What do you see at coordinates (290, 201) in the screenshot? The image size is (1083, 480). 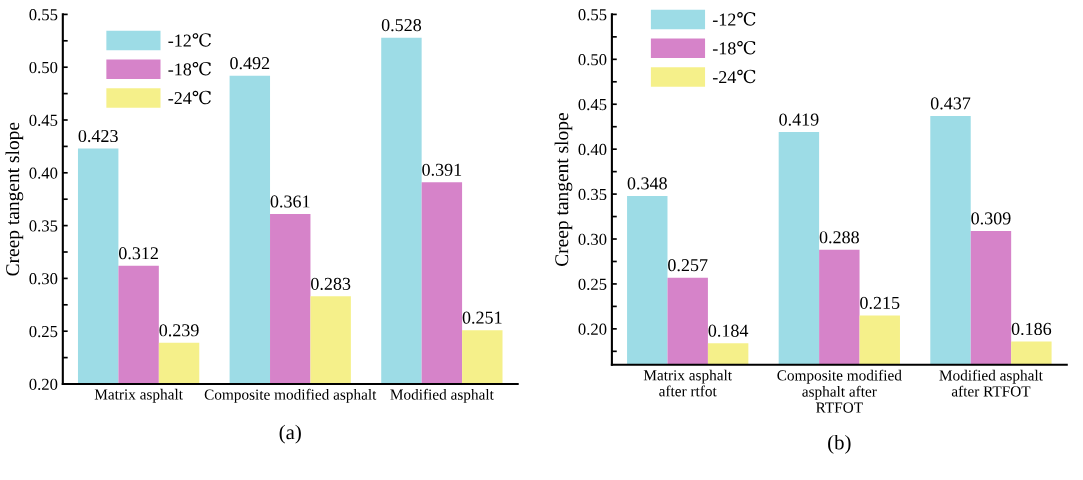 I see `data-label: 0.361` at bounding box center [290, 201].